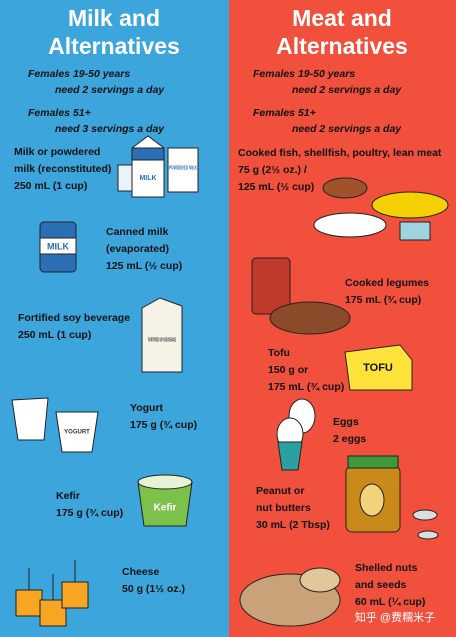 The image size is (456, 637). What do you see at coordinates (162, 335) in the screenshot?
I see `soy-carton` at bounding box center [162, 335].